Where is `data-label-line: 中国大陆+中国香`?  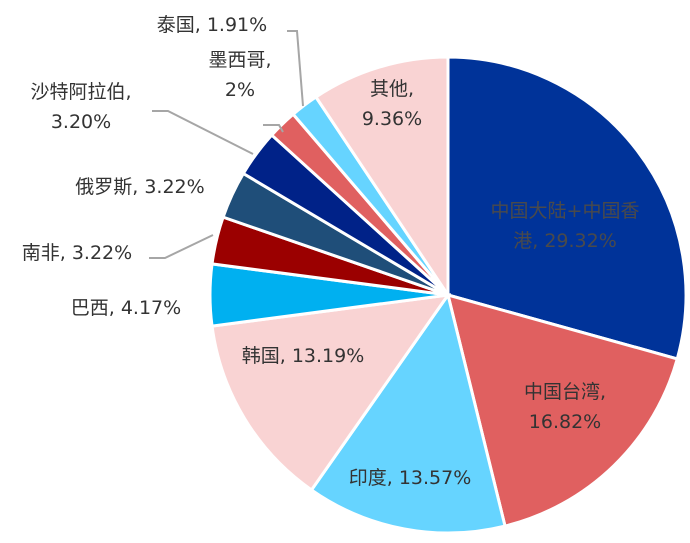 data-label-line: 中国大陆+中国香 is located at coordinates (565, 211).